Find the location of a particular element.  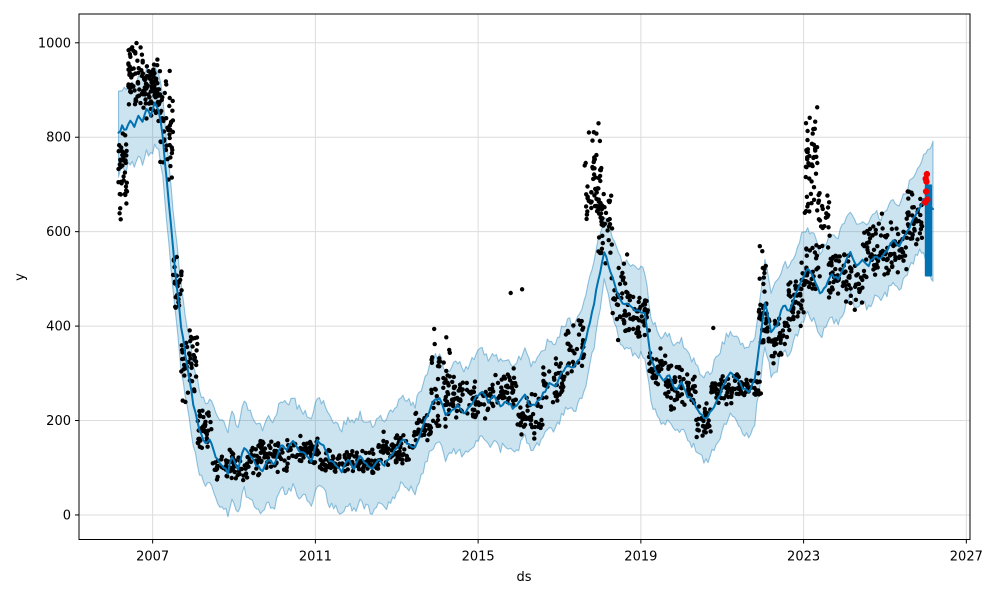

svg-text: 600 is located at coordinates (58, 232).